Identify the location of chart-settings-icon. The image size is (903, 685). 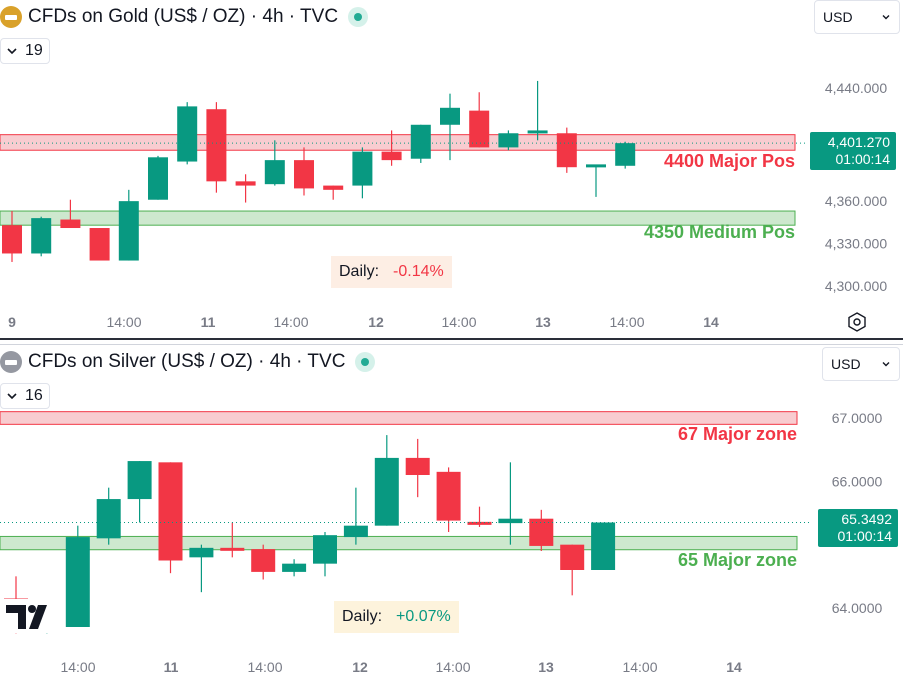
(857, 322).